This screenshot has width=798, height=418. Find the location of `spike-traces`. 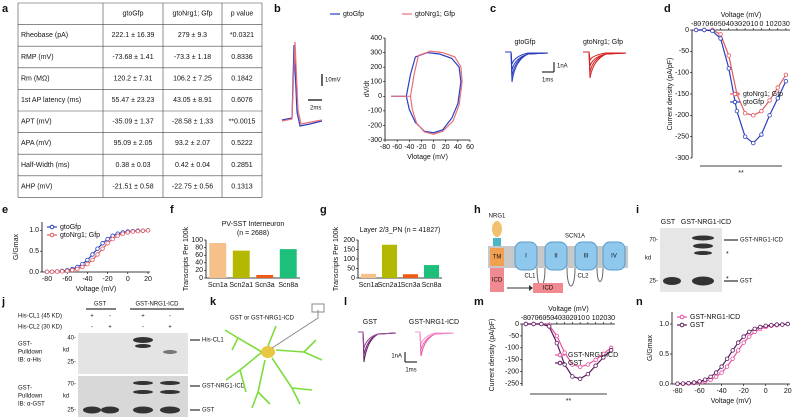

spike-traces is located at coordinates (302, 84).